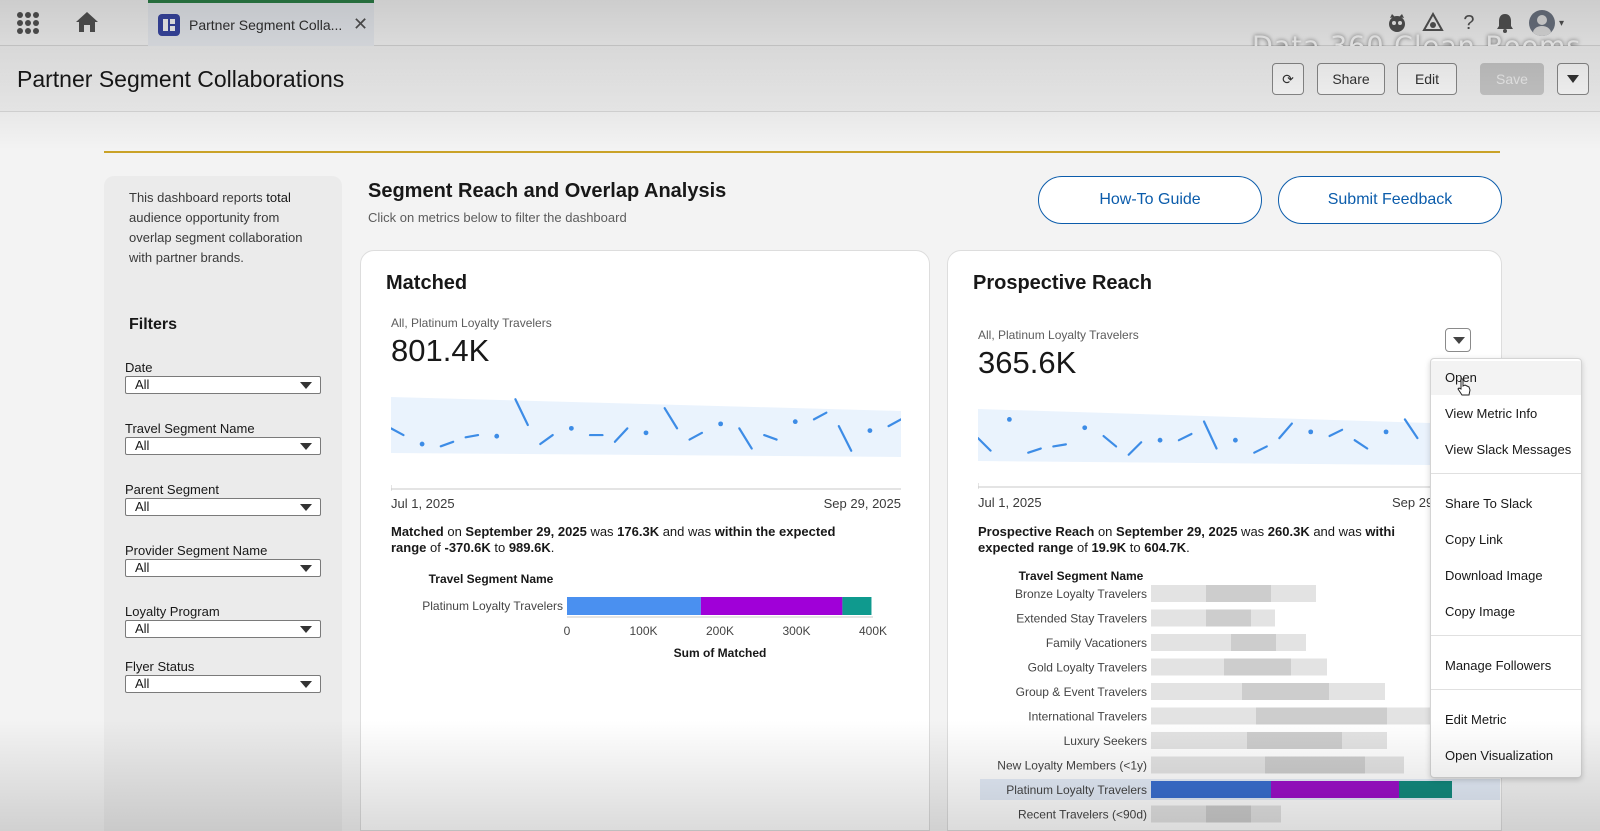 Image resolution: width=1600 pixels, height=831 pixels. Describe the element at coordinates (1474, 539) in the screenshot. I see `menu-item-copy-link: Copy Link` at that location.